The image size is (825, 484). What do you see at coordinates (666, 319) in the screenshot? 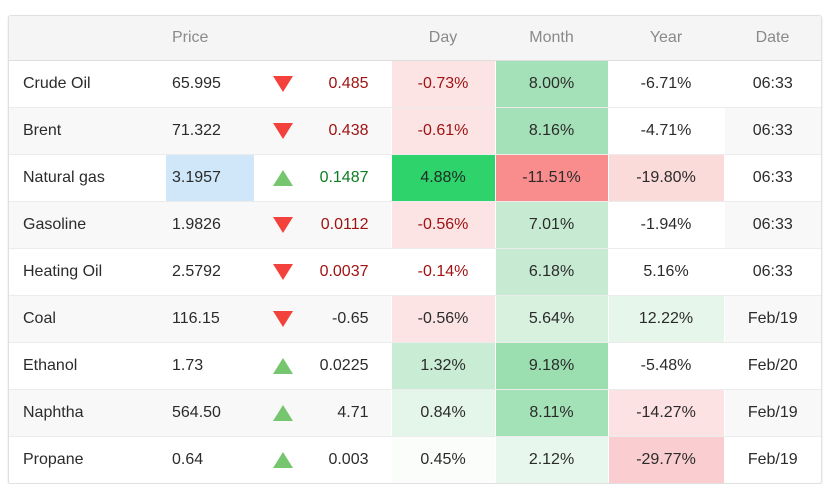
I see `year-percent-cell: 12.22%` at bounding box center [666, 319].